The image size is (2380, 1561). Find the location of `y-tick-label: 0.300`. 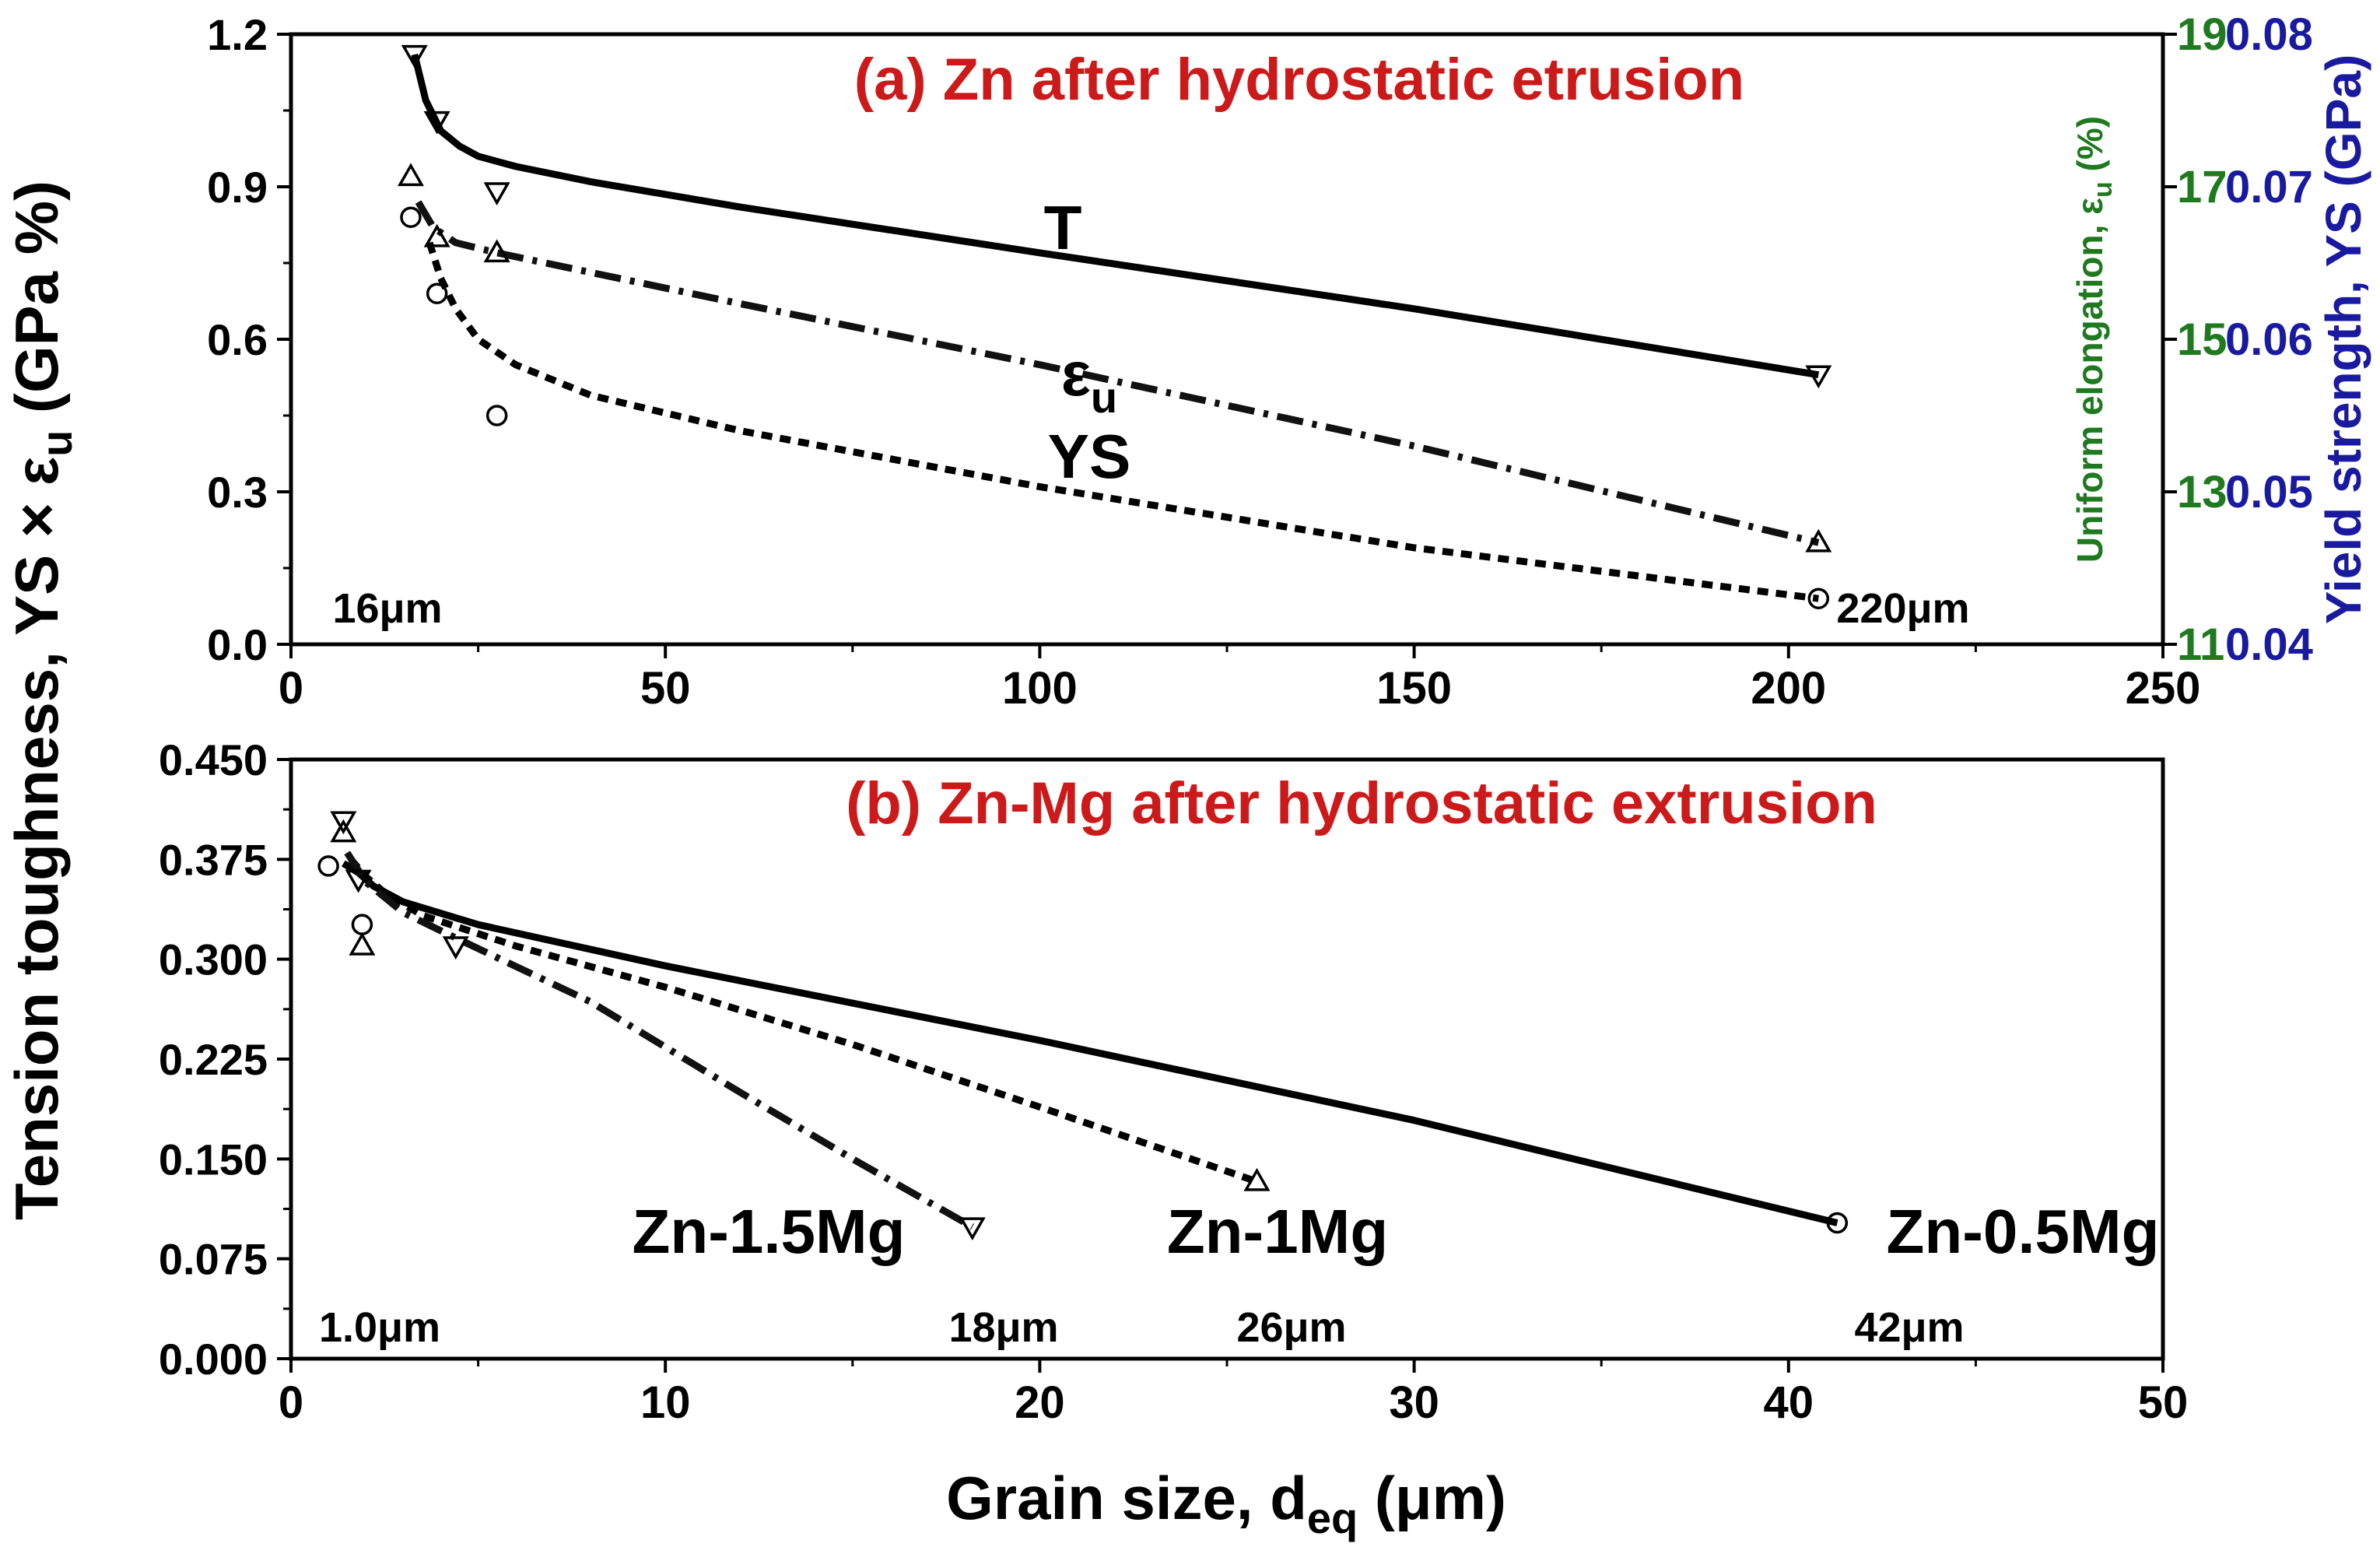

y-tick-label: 0.300 is located at coordinates (214, 959).